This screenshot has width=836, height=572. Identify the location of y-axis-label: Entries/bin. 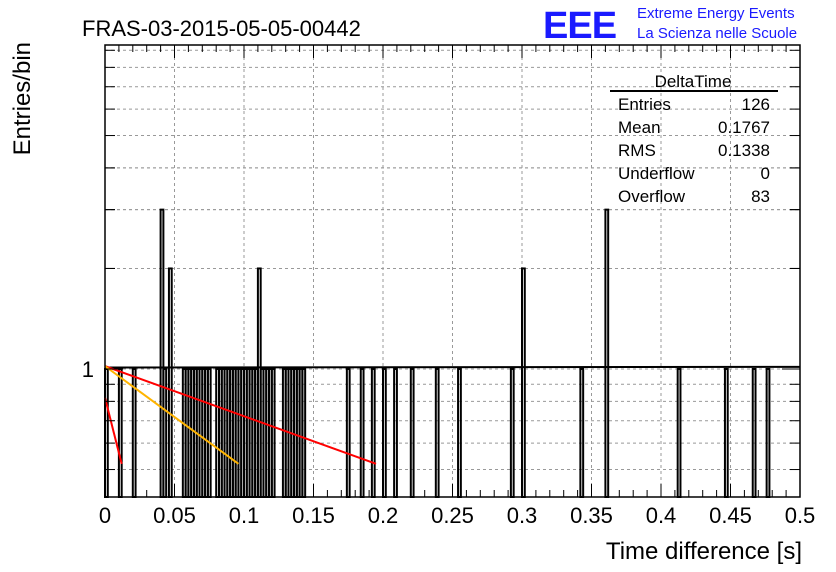
(22, 98).